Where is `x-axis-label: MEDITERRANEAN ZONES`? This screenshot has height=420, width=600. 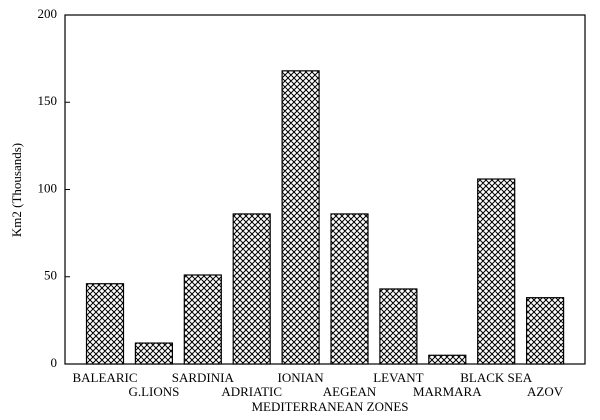
x-axis-label: MEDITERRANEAN ZONES is located at coordinates (329, 406).